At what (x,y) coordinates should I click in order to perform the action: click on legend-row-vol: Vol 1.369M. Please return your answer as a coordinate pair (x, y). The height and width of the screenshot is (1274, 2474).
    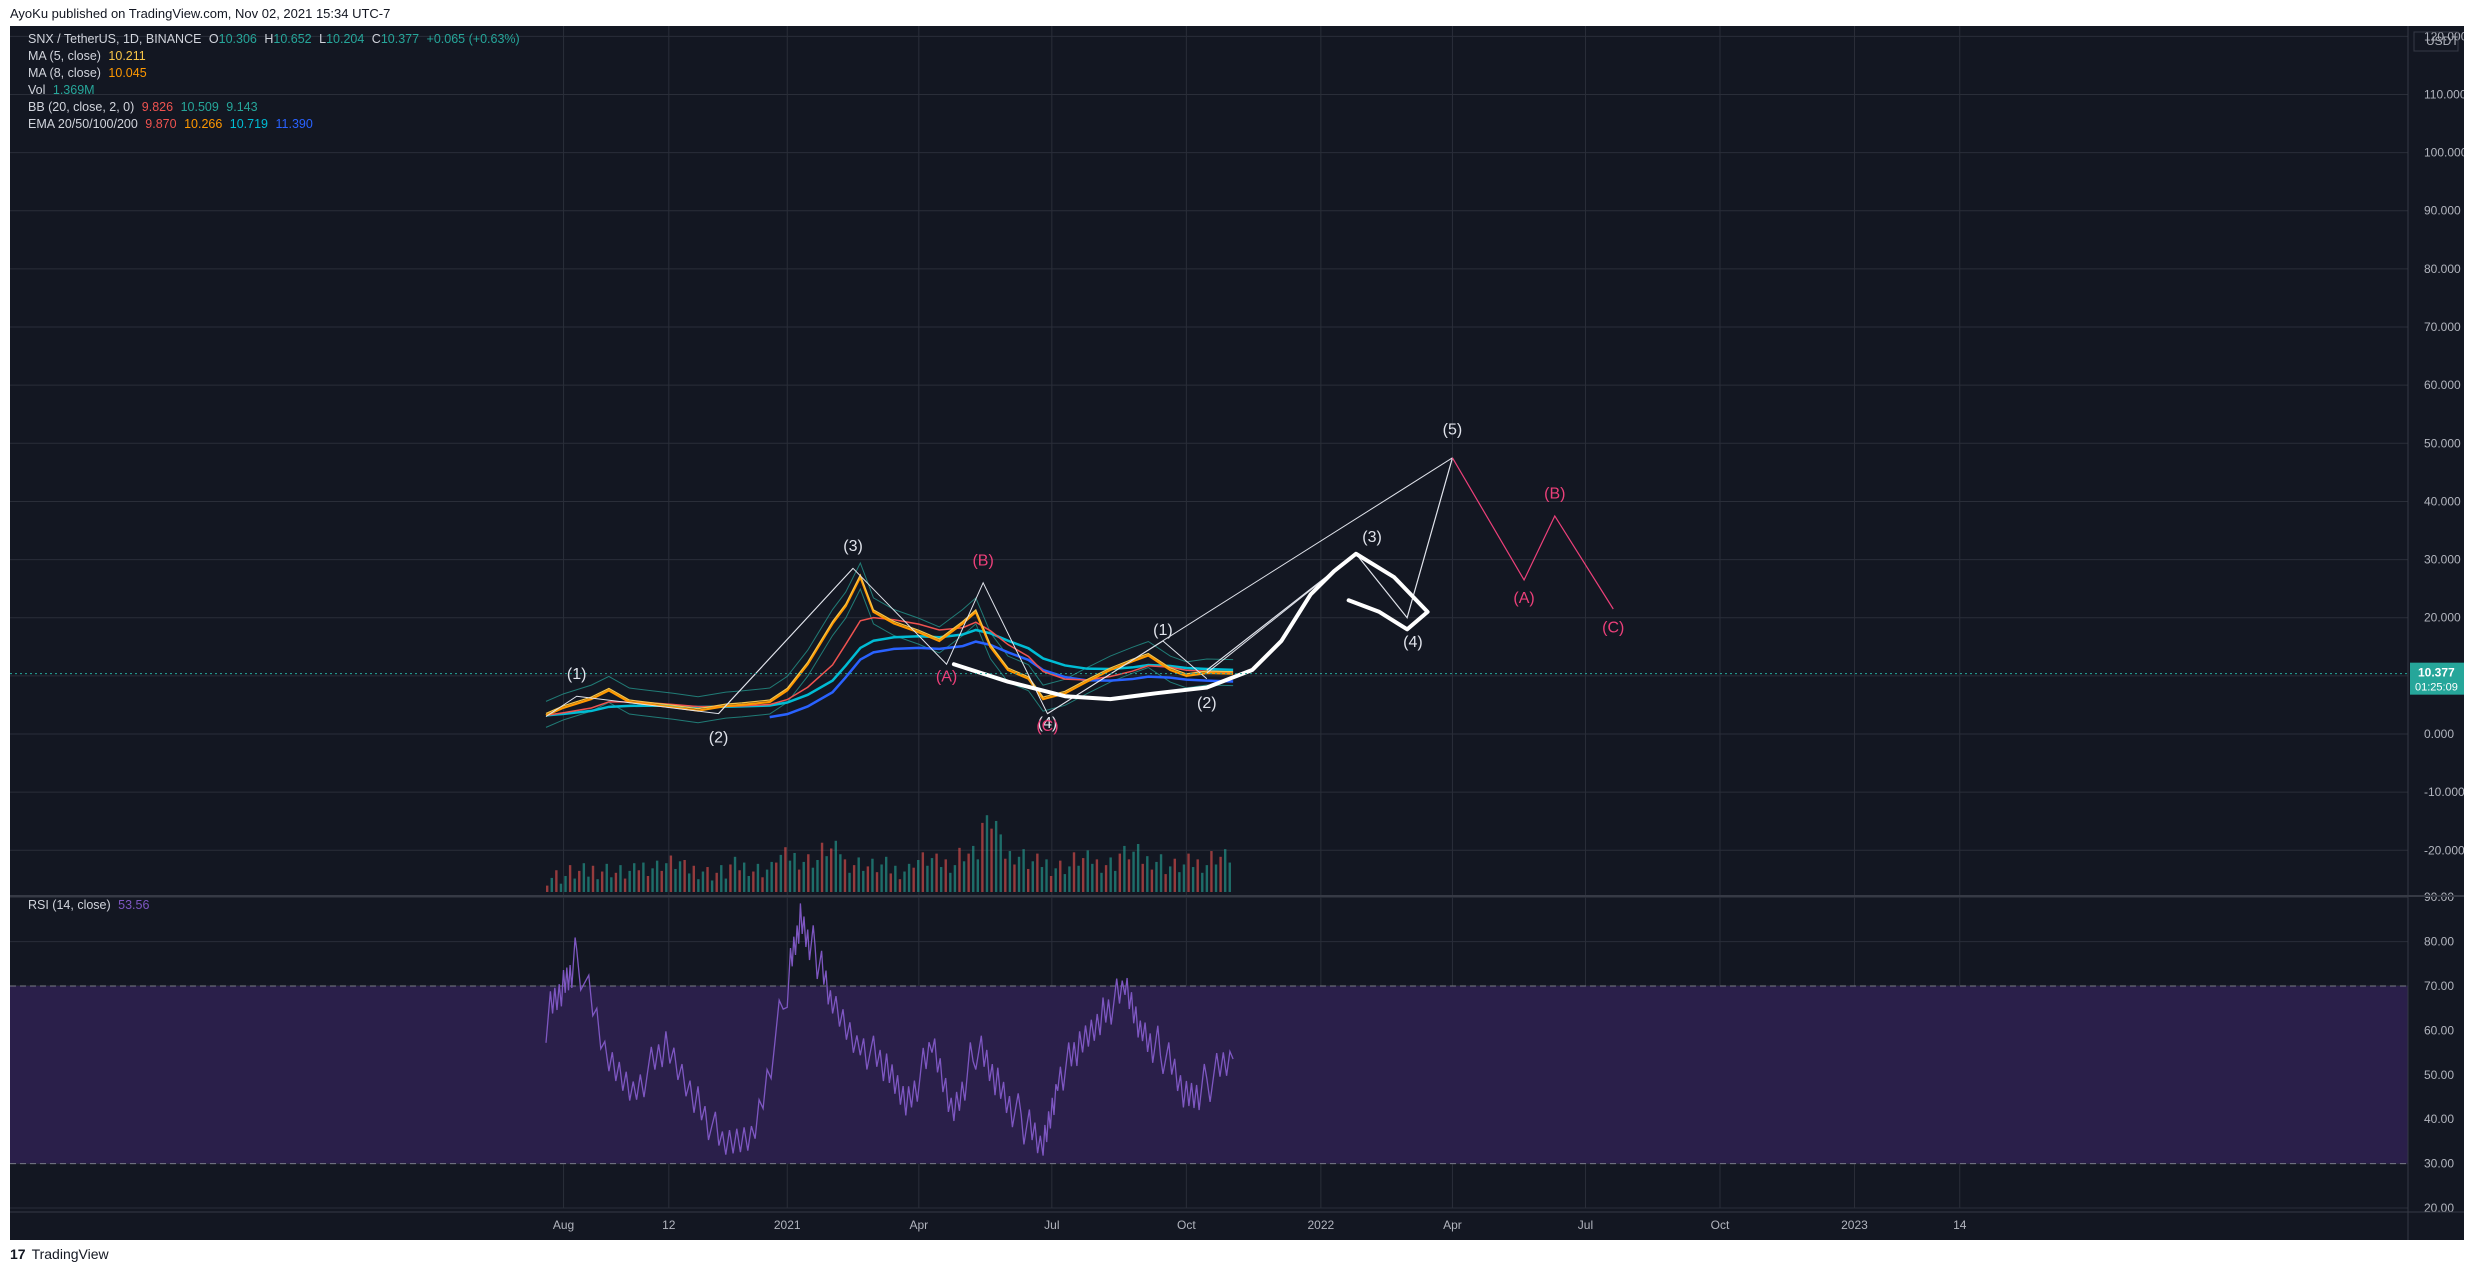
    Looking at the image, I should click on (63, 90).